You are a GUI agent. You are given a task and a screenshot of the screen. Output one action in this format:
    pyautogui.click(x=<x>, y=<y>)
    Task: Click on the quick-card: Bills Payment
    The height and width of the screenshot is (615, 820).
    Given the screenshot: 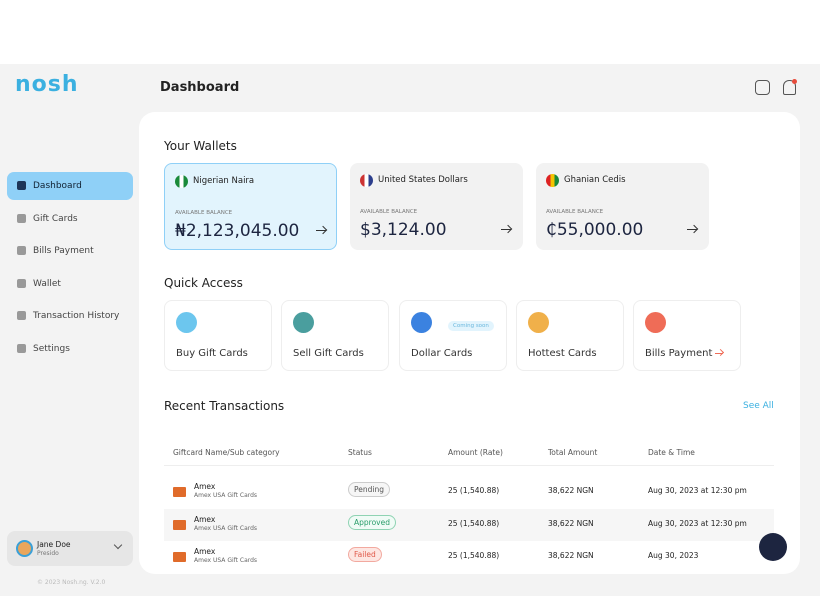 What is the action you would take?
    pyautogui.click(x=687, y=335)
    